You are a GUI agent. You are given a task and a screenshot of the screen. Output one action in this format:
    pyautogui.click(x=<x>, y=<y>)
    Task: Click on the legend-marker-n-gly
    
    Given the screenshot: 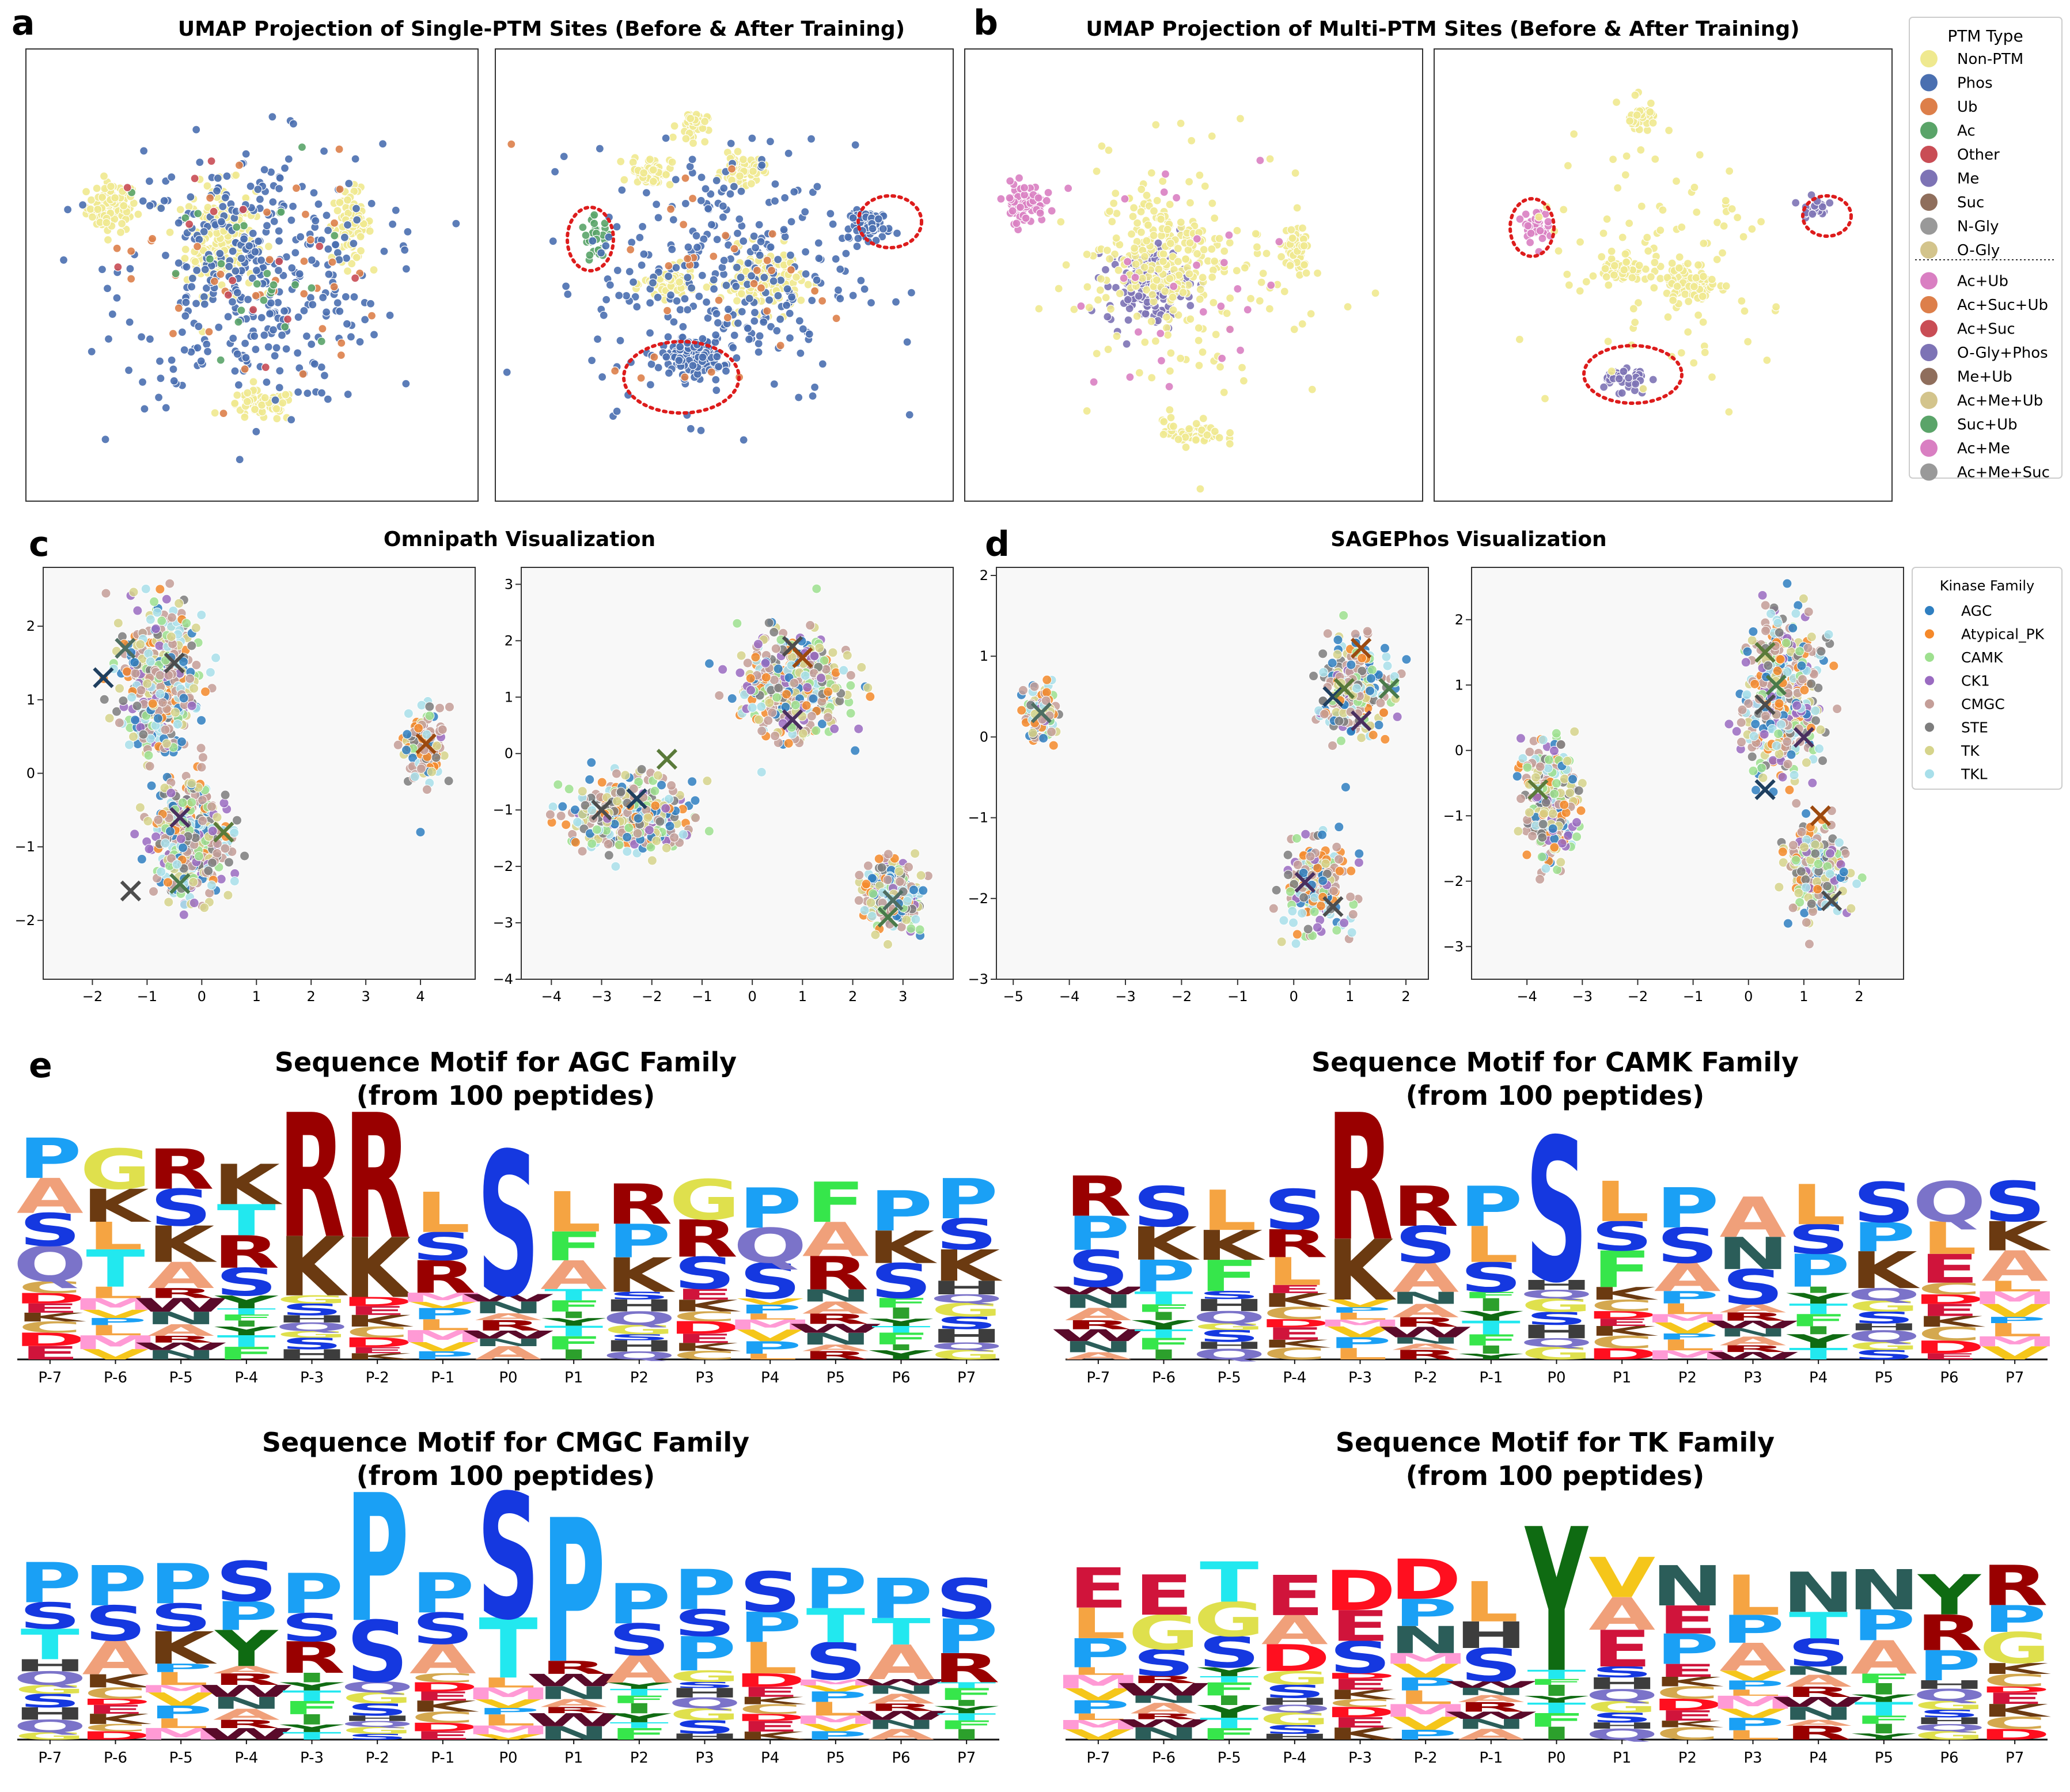 What is the action you would take?
    pyautogui.click(x=1929, y=226)
    